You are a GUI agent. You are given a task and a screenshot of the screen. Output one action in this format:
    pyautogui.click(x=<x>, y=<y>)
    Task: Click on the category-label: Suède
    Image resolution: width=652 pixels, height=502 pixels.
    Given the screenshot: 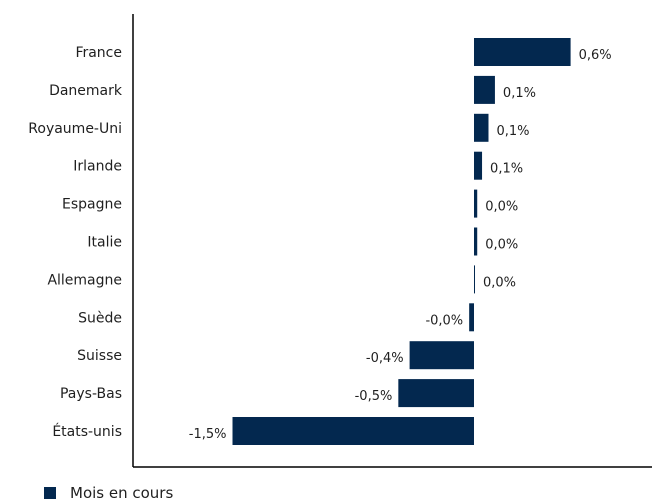 What is the action you would take?
    pyautogui.click(x=100, y=318)
    